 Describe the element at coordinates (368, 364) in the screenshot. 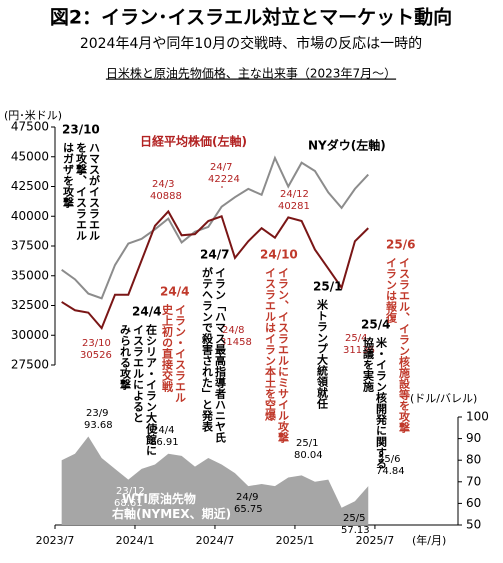

I see `event-text: 協議を実施` at that location.